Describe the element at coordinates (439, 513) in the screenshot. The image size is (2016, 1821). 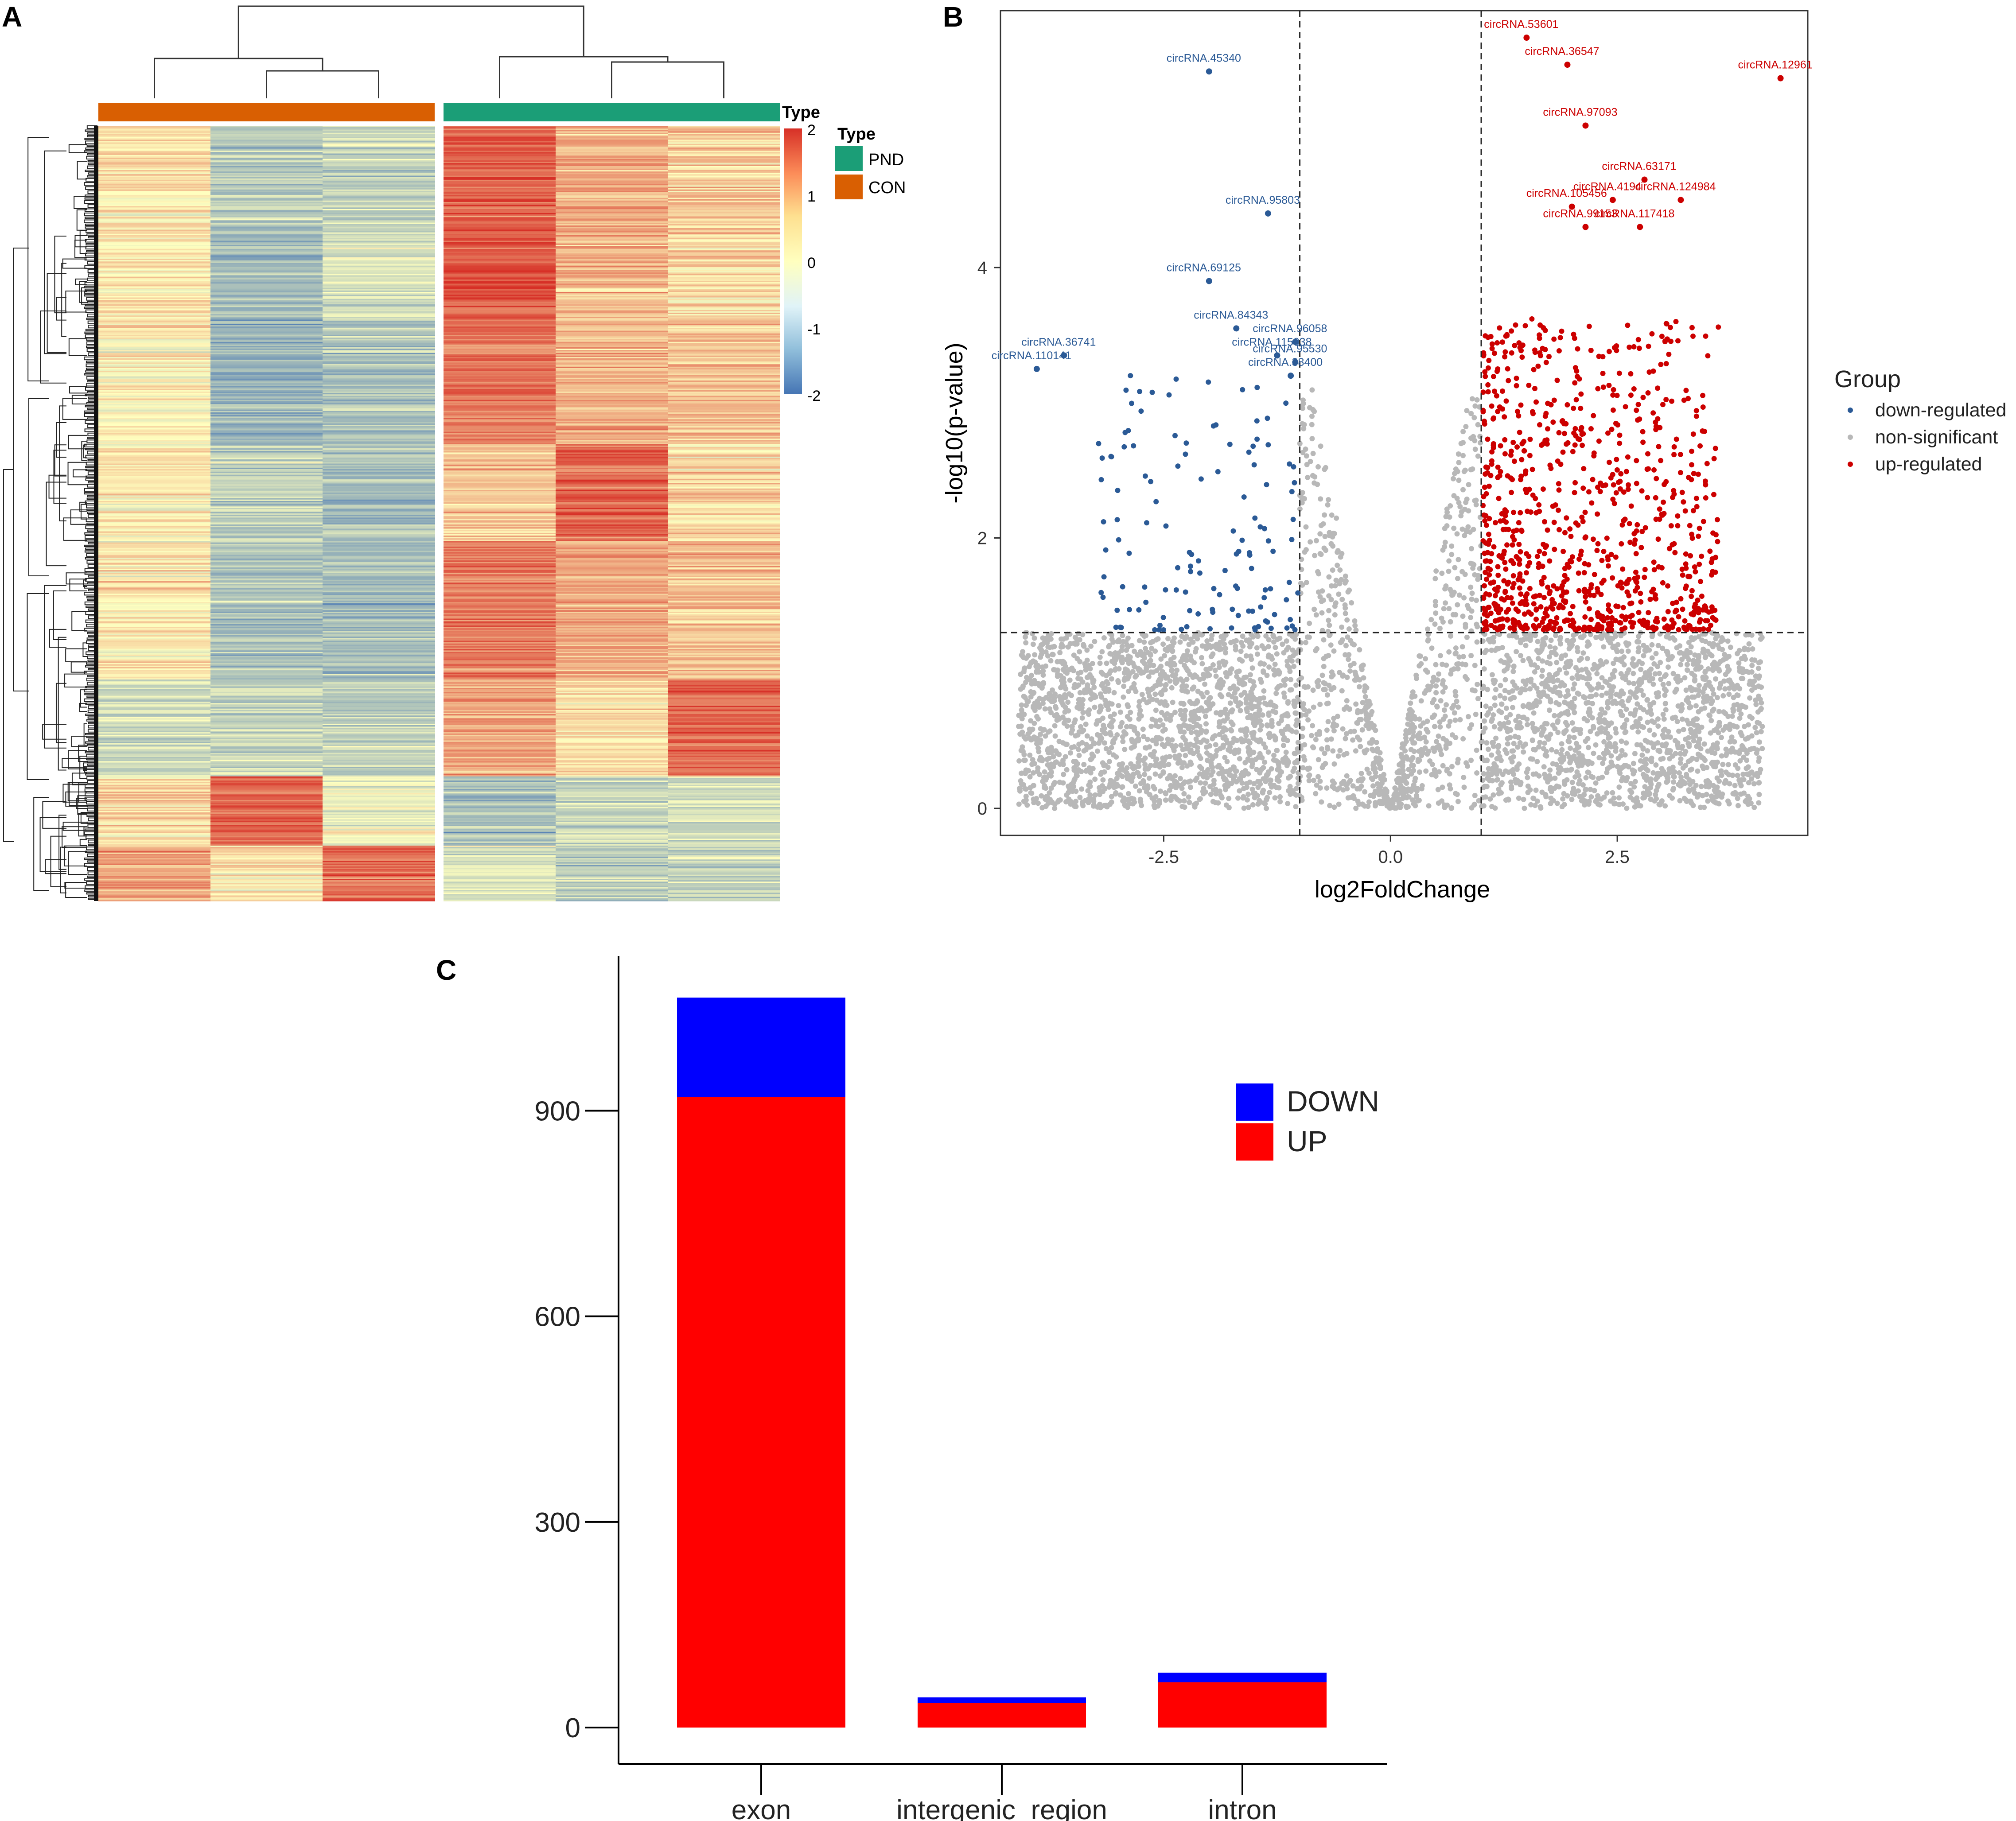
I see `heatmap-cells` at that location.